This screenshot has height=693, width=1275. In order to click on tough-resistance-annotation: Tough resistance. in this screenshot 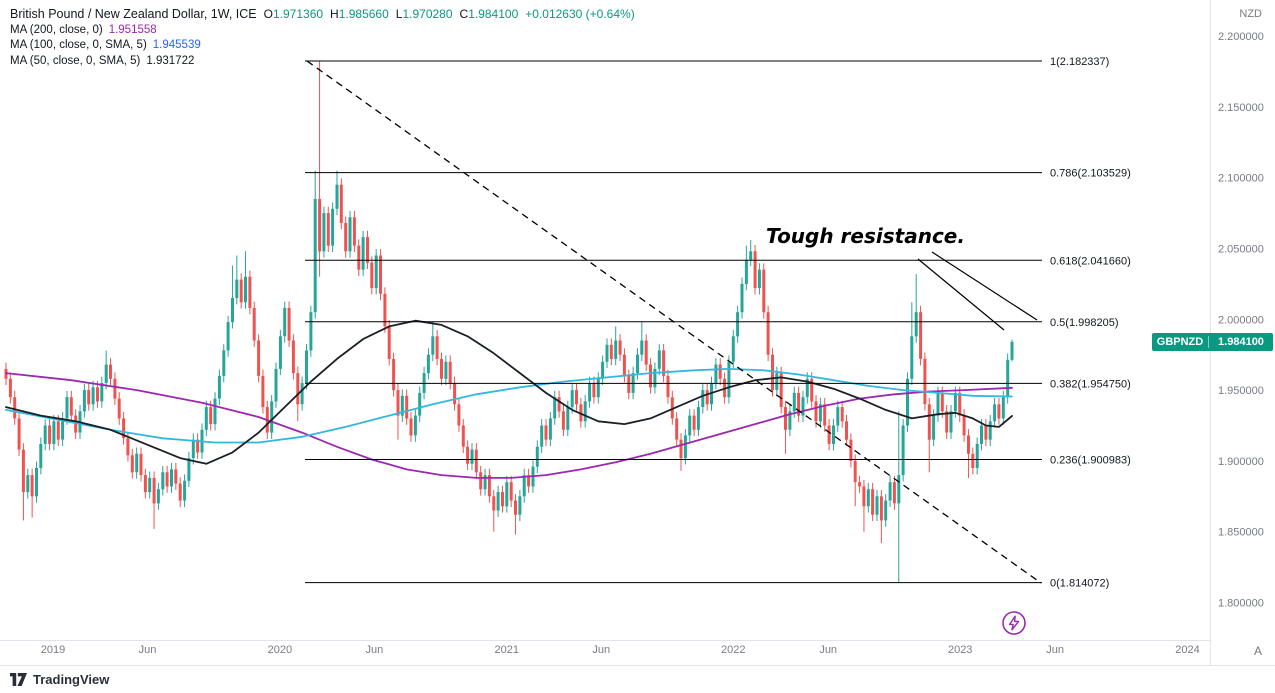, I will do `click(865, 236)`.